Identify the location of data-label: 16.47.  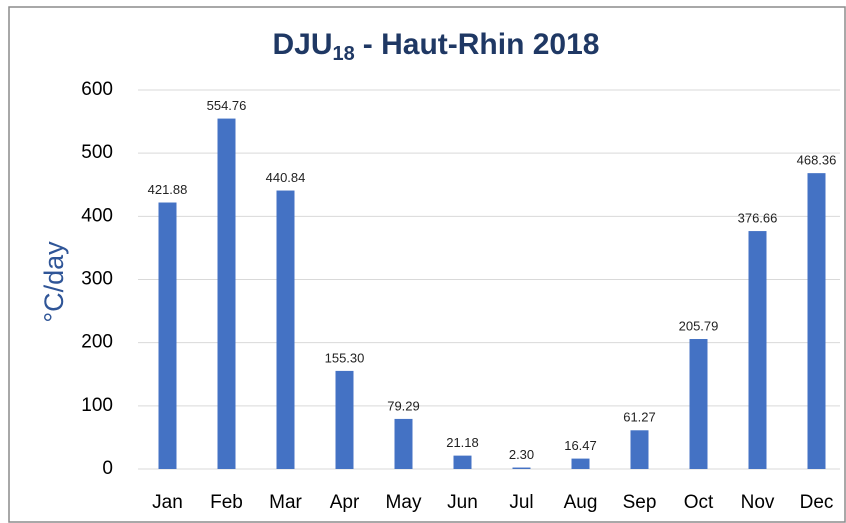
(580, 445).